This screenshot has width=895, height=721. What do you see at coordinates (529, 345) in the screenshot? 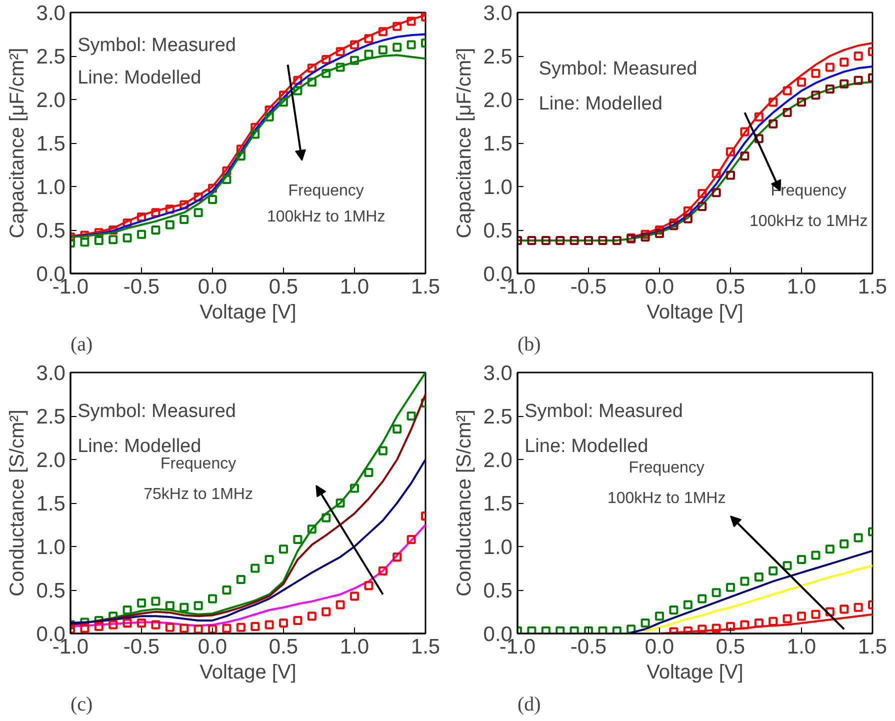
I see `text: (b)` at bounding box center [529, 345].